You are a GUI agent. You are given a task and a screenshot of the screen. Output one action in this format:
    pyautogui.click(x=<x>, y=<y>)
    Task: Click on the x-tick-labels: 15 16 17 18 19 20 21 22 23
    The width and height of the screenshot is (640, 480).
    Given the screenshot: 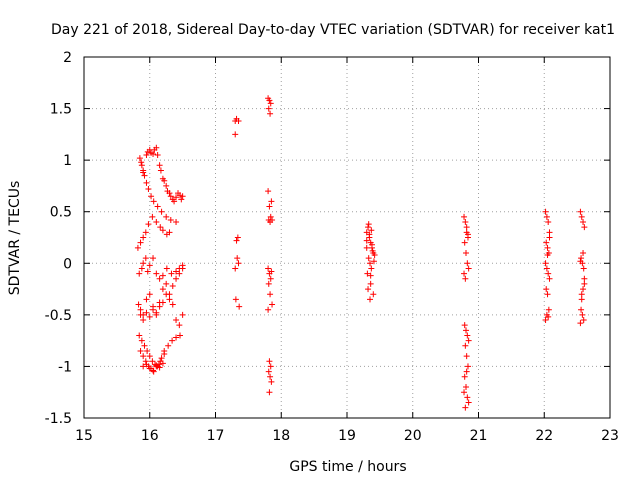 What is the action you would take?
    pyautogui.click(x=347, y=436)
    